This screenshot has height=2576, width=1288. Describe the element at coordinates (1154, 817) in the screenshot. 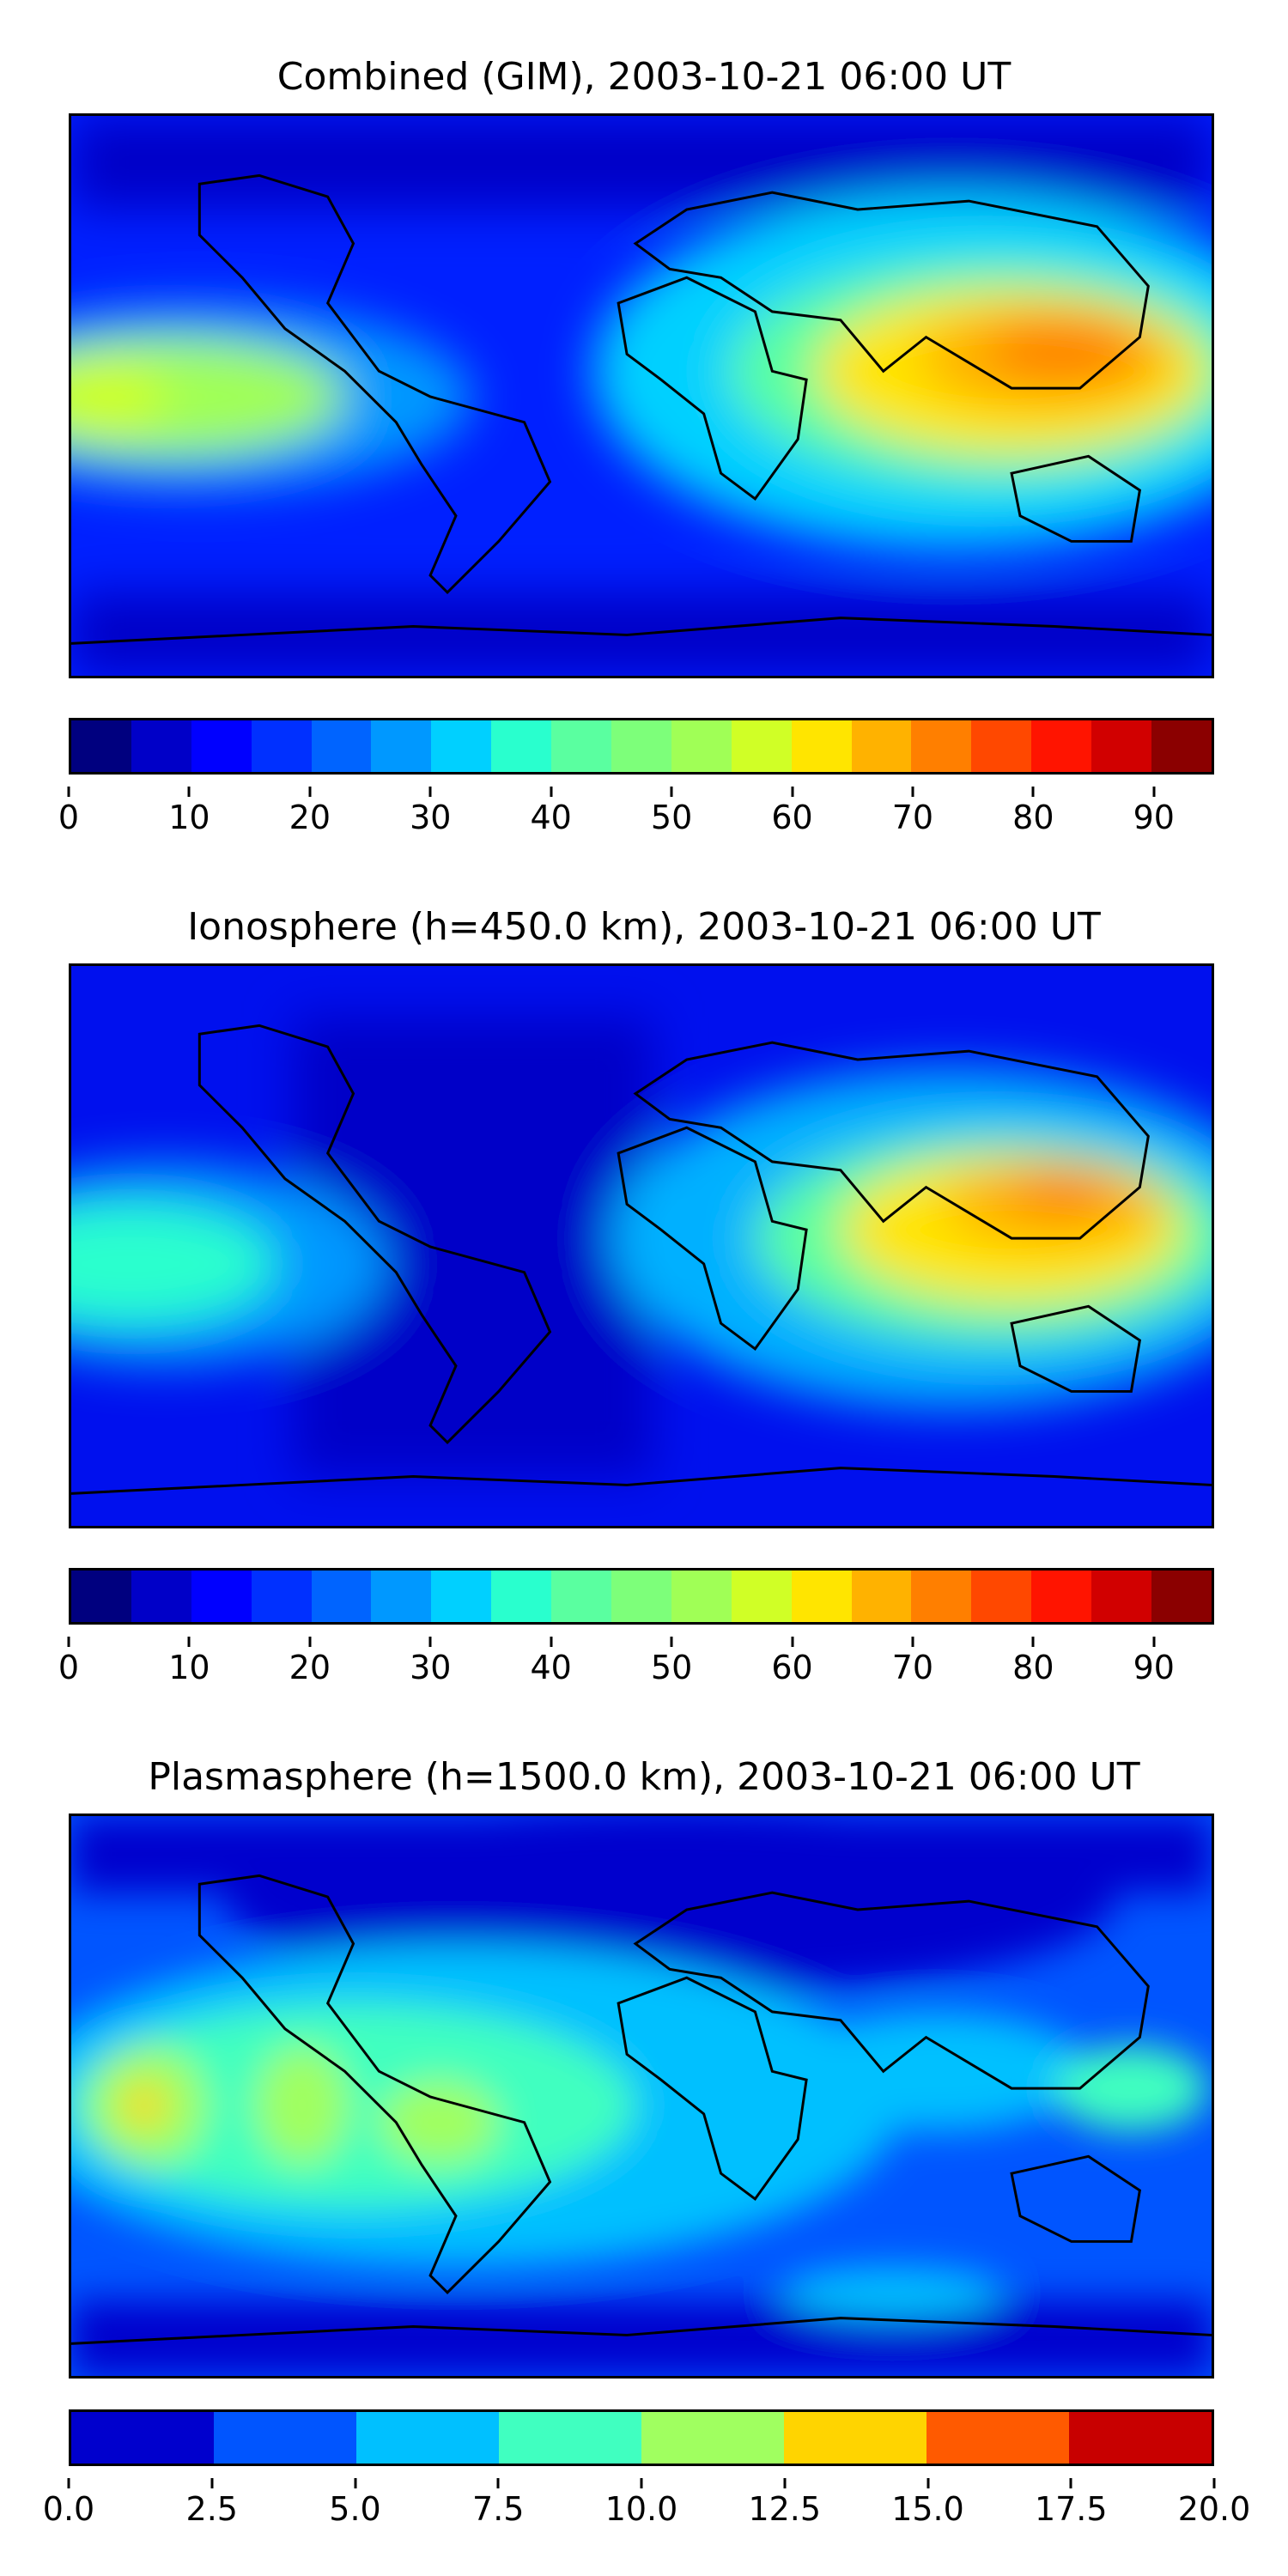

I see `colorbar-1-tick-label: 90` at that location.